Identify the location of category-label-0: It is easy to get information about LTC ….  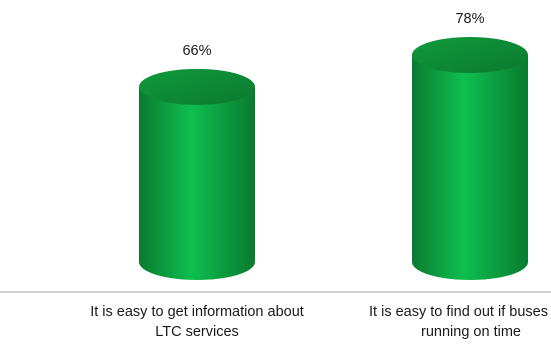
(197, 322).